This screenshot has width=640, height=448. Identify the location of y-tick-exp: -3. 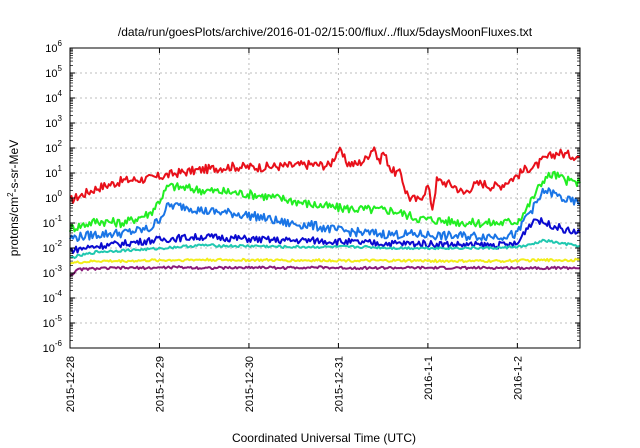
(59, 268).